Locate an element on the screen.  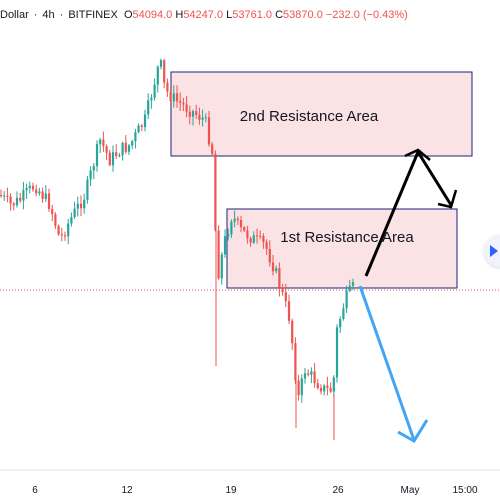
low-value: 53761.0 is located at coordinates (252, 15).